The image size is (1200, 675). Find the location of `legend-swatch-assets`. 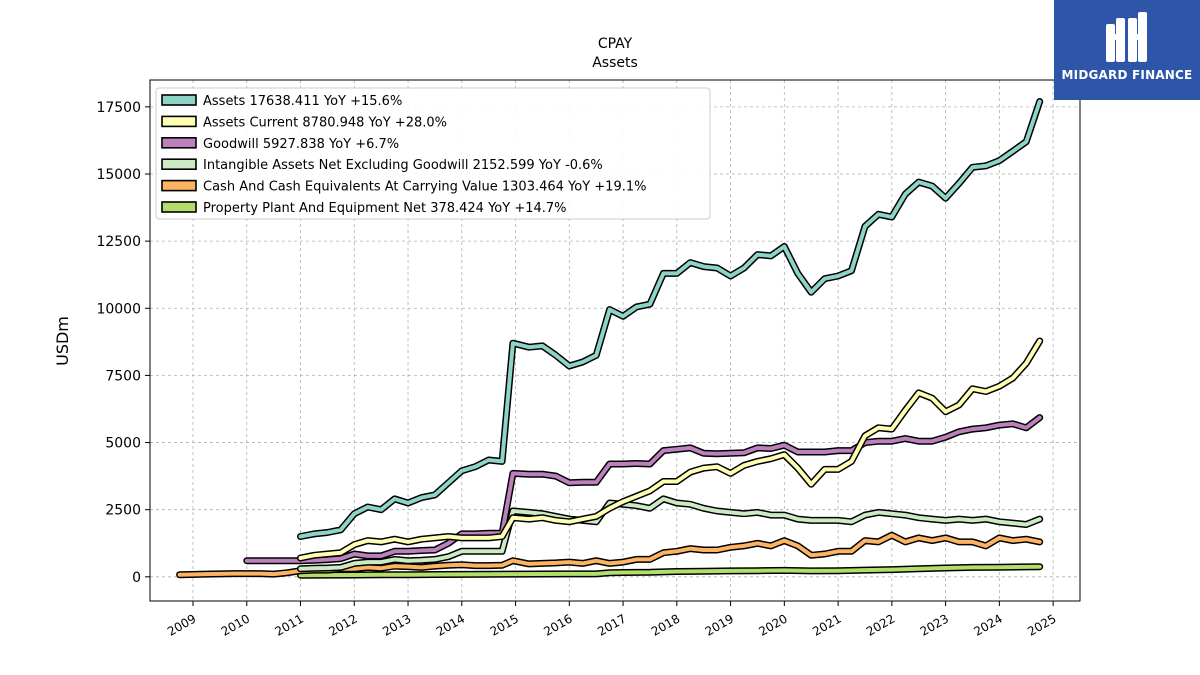

legend-swatch-assets is located at coordinates (179, 100).